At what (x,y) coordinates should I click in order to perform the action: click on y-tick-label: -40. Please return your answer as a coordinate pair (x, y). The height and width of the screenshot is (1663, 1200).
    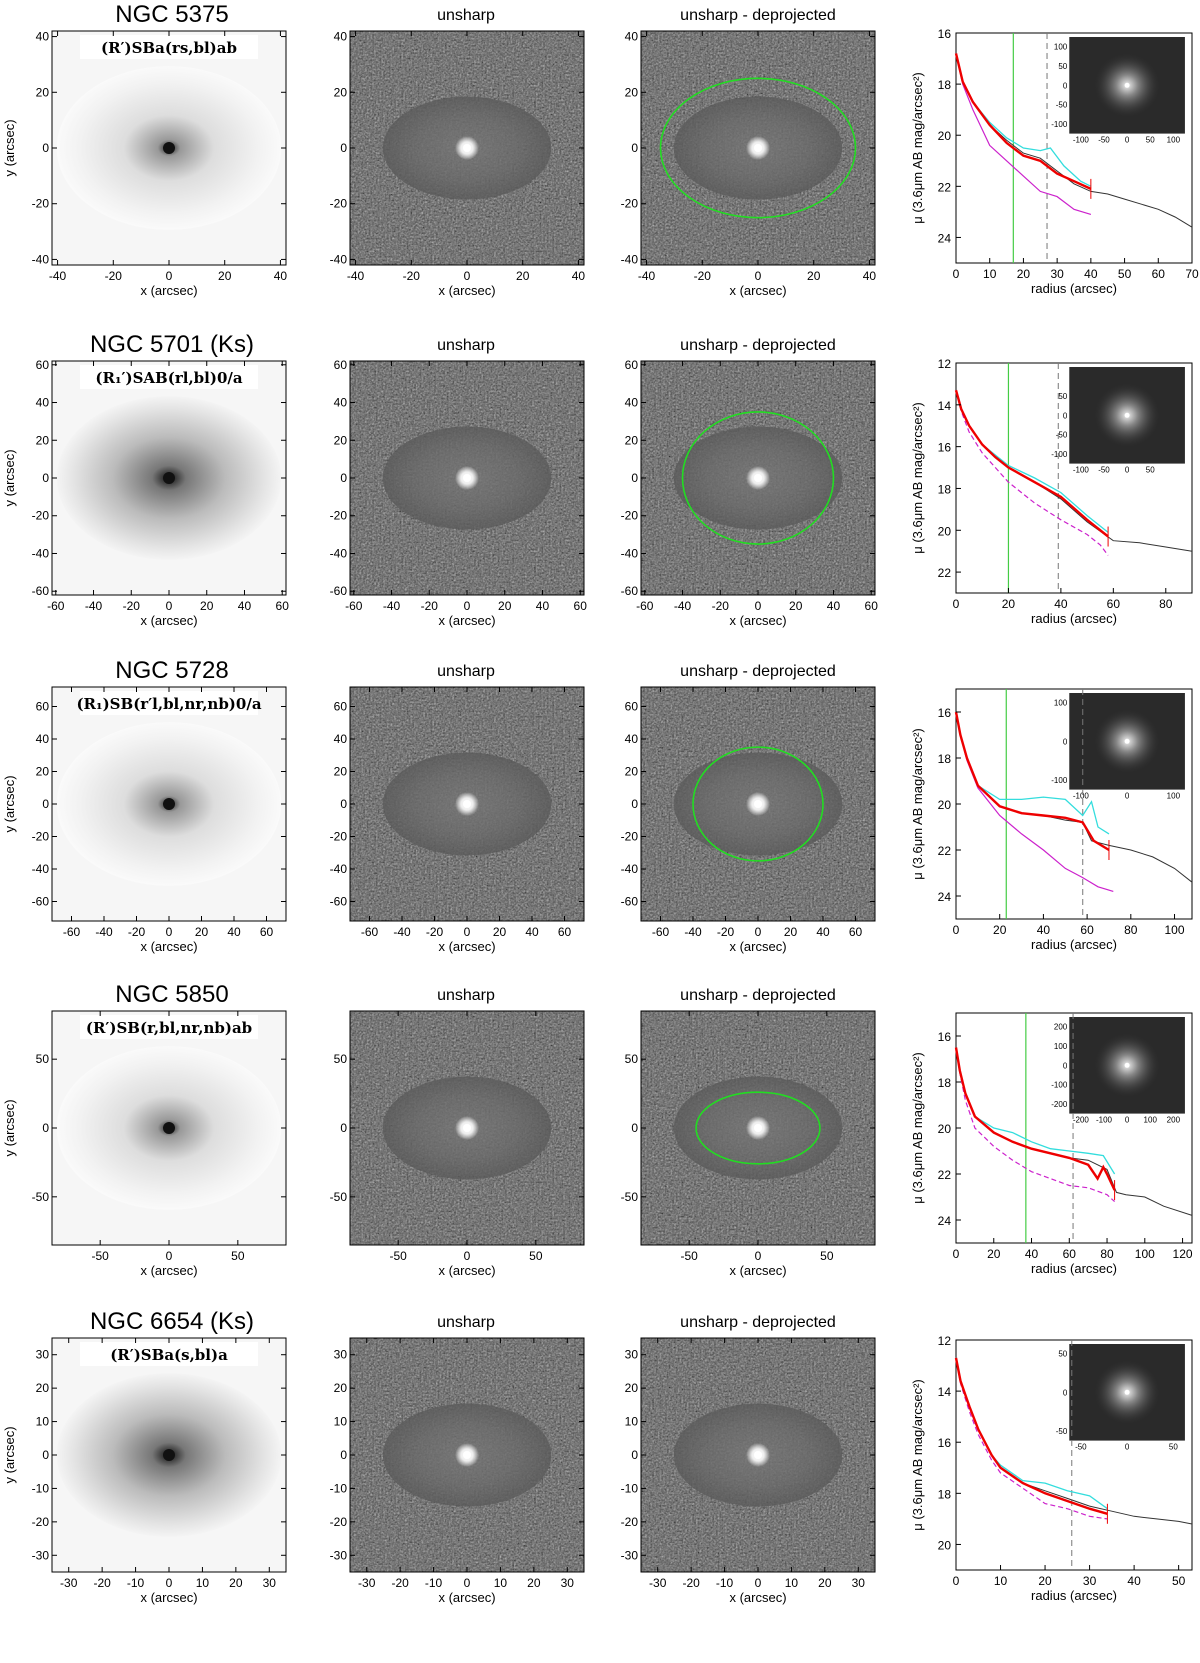
    Looking at the image, I should click on (630, 869).